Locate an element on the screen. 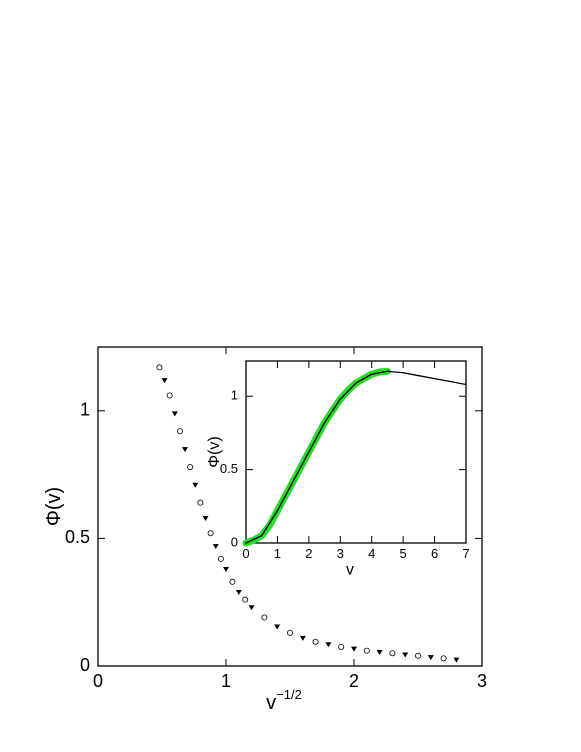 The height and width of the screenshot is (752, 581). x-axis-label: v−1/2 is located at coordinates (284, 700).